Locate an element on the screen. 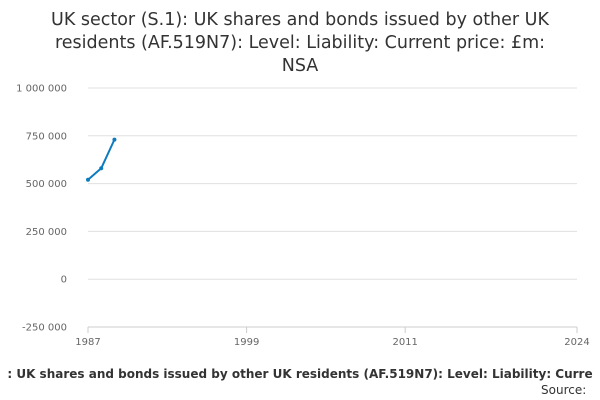 Image resolution: width=600 pixels, height=400 pixels. y-tick-label: 750 000 is located at coordinates (46, 136).